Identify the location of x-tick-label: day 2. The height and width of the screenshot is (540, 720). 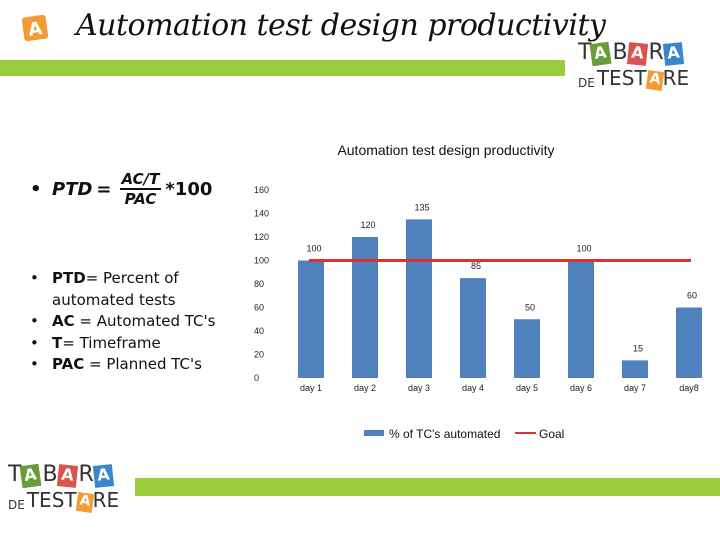
(365, 388).